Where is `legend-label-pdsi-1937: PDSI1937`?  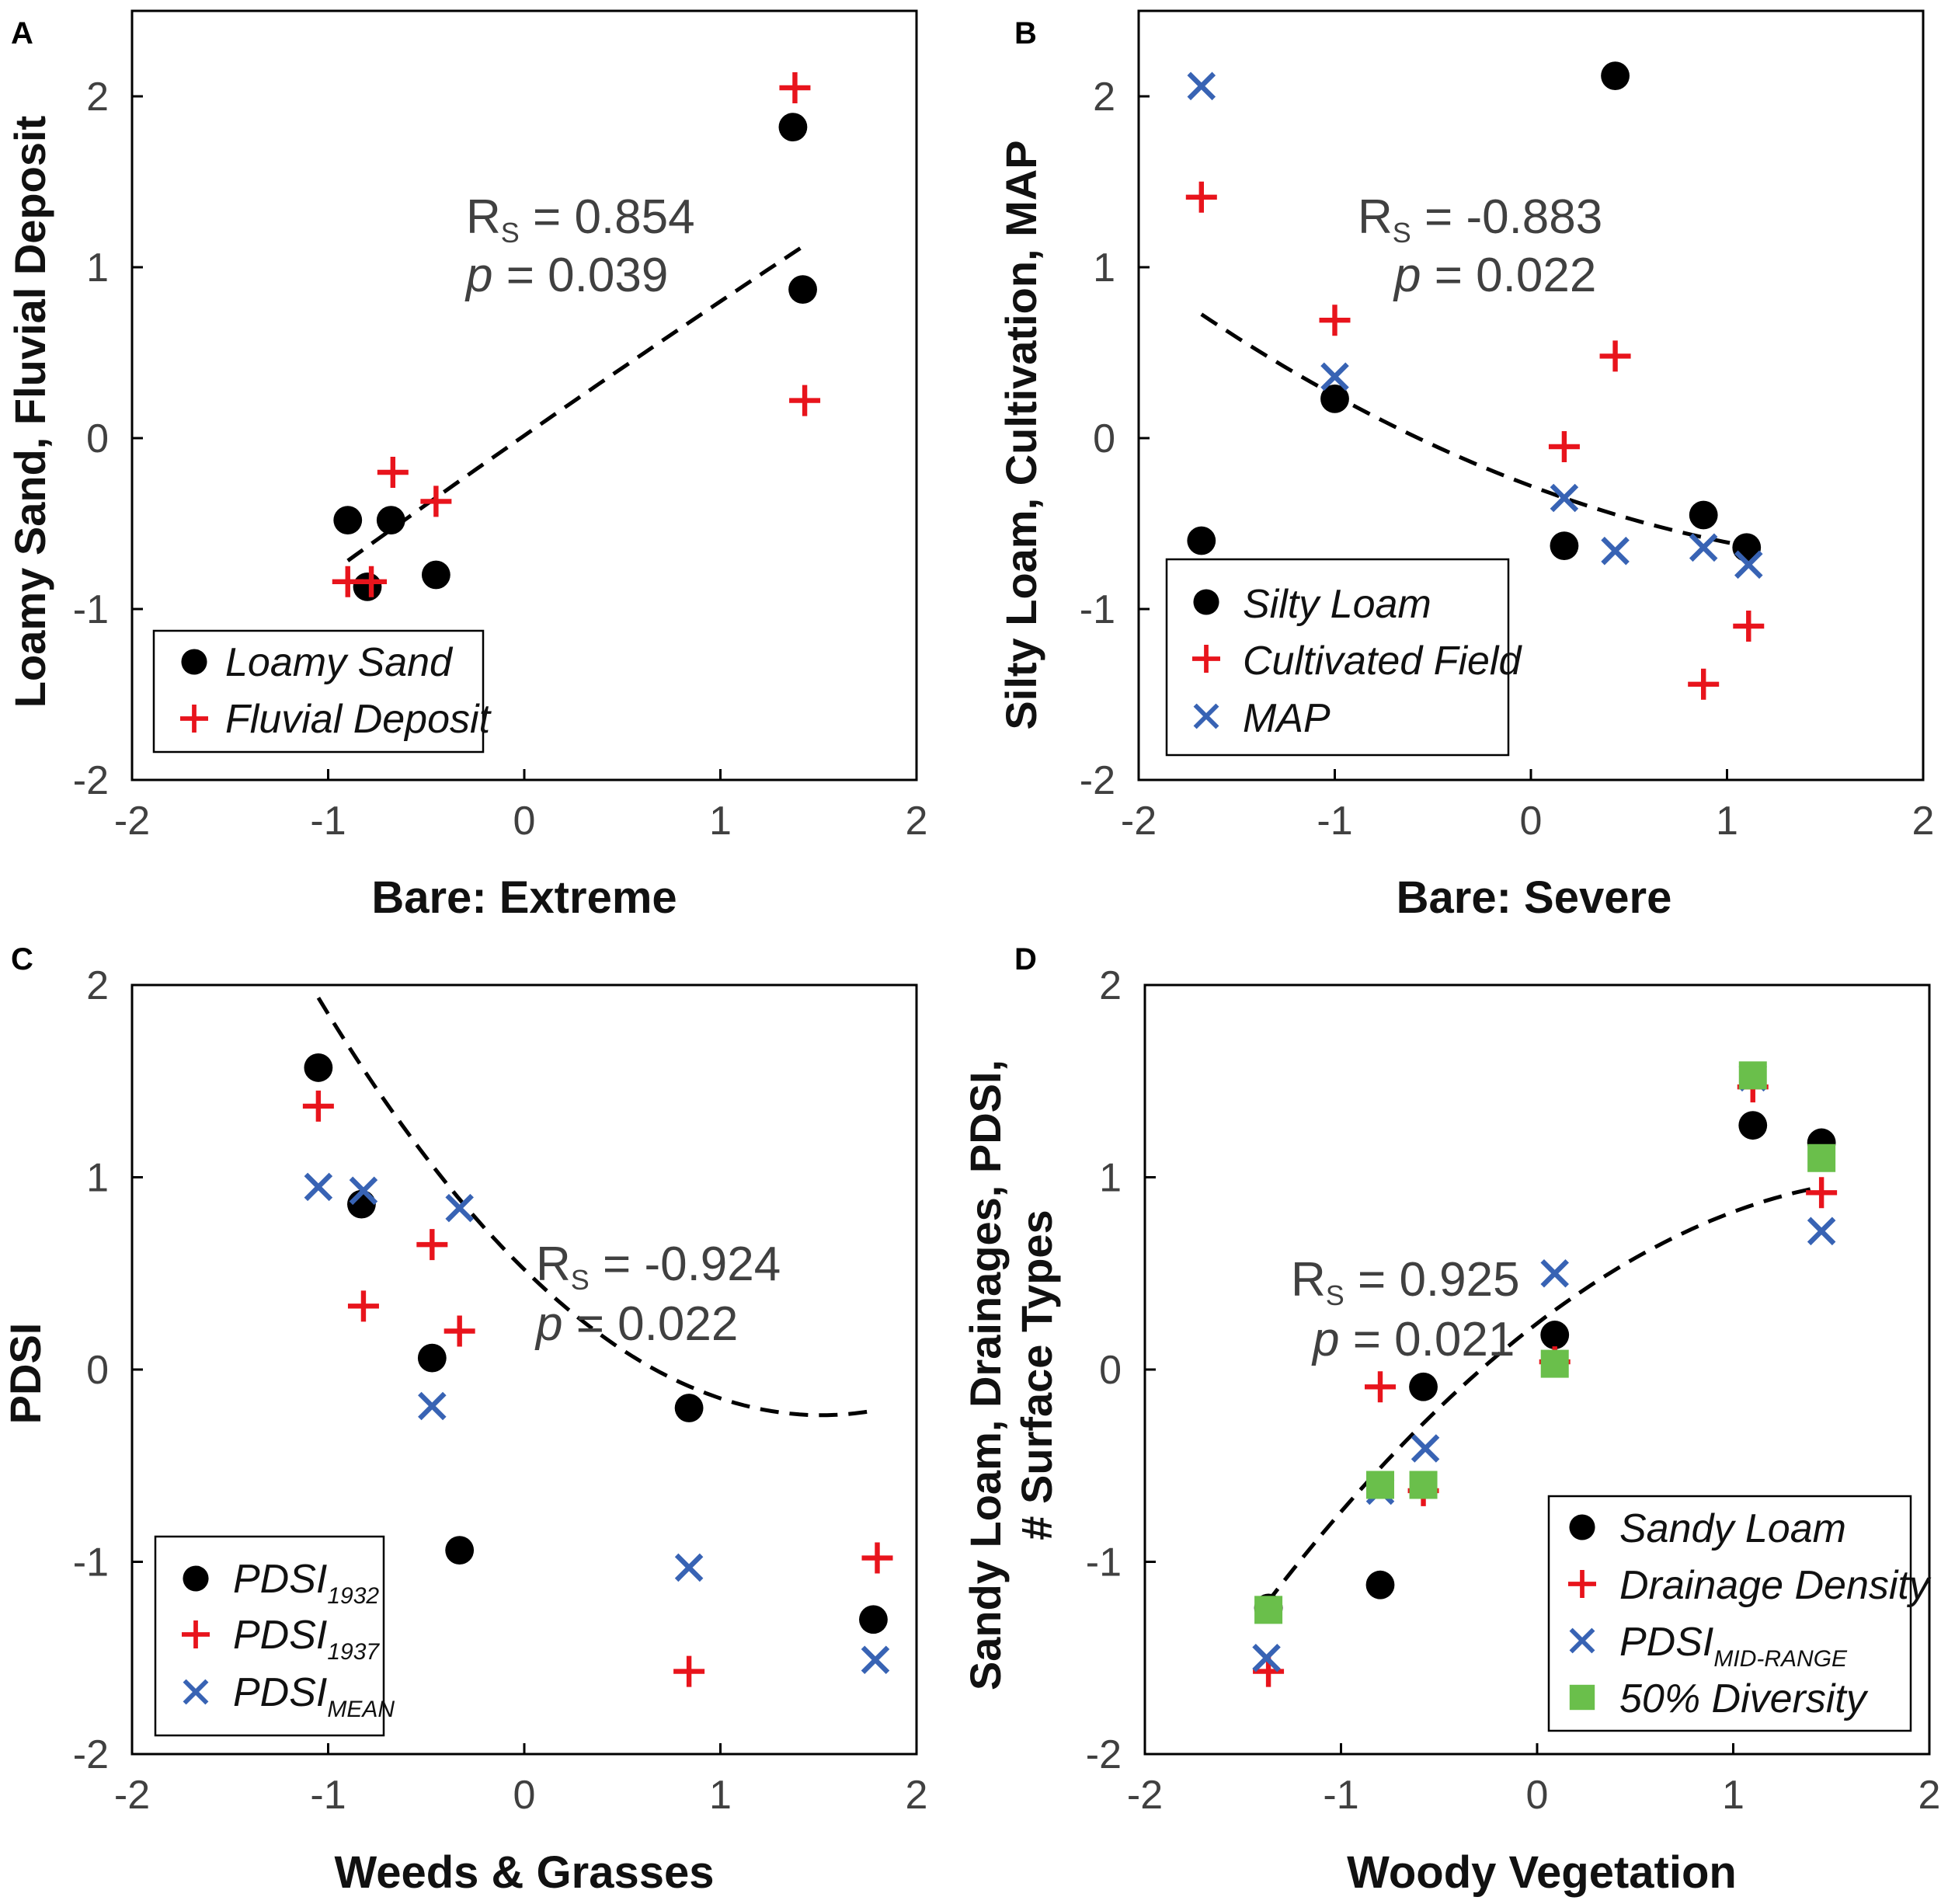 legend-label-pdsi-1937: PDSI1937 is located at coordinates (306, 1639).